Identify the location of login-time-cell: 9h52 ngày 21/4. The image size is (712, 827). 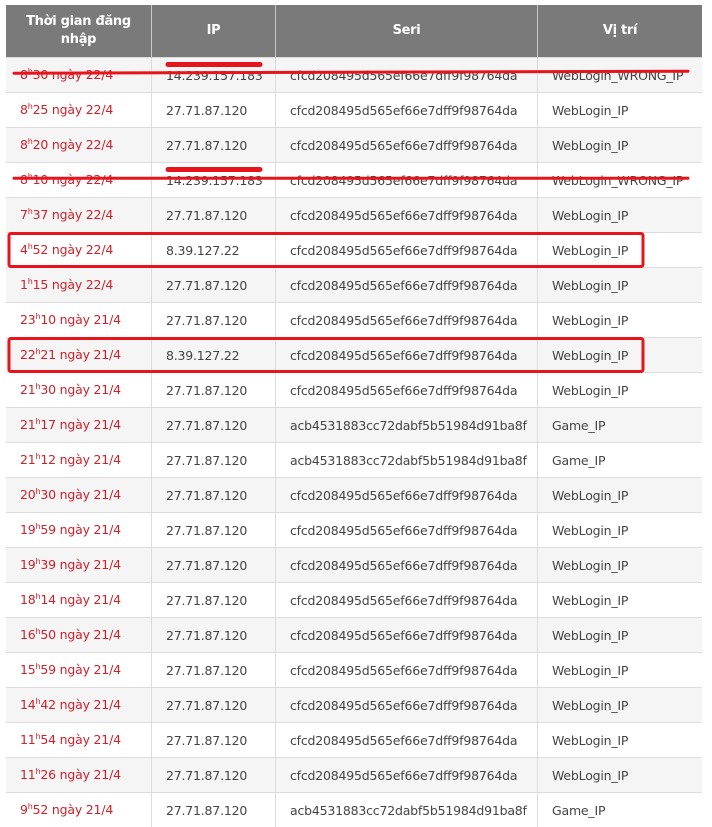
(79, 810).